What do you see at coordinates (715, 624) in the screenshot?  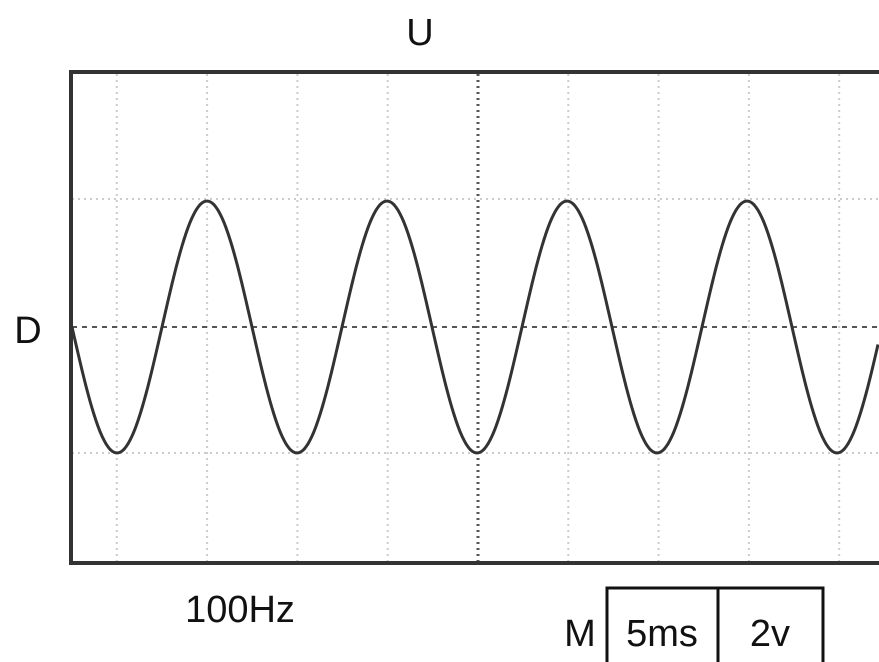 I see `settings-box` at bounding box center [715, 624].